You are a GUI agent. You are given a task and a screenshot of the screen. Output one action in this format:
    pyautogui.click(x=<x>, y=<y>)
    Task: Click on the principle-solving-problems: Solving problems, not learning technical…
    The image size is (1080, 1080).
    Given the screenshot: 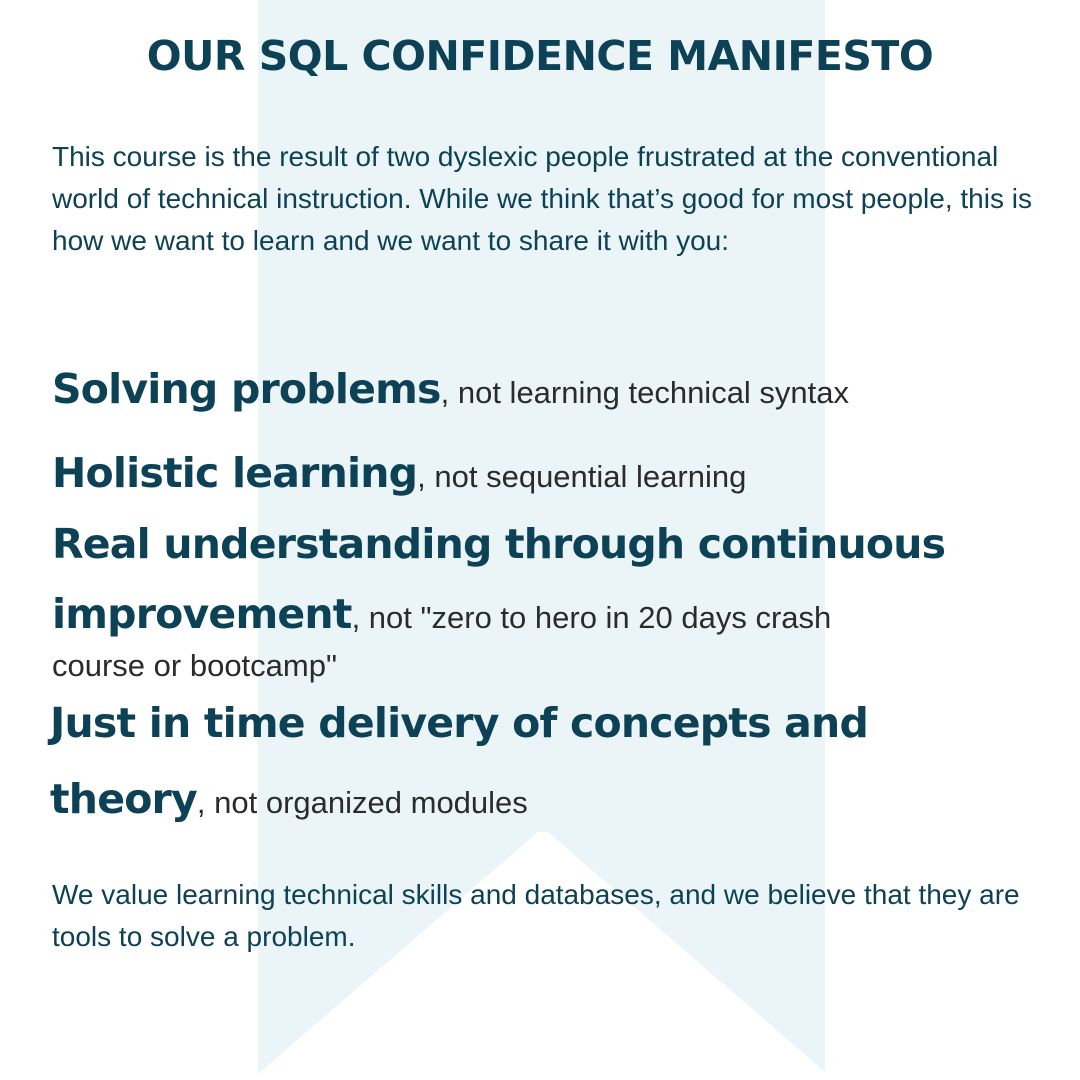 What is the action you would take?
    pyautogui.click(x=532, y=394)
    